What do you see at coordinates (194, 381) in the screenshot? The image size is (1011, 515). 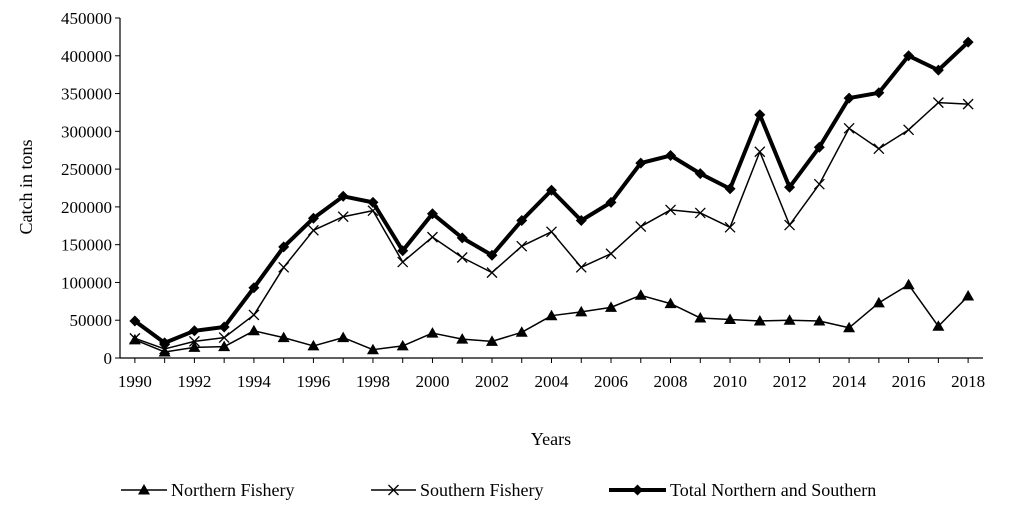 I see `x-tick-label: 1992` at bounding box center [194, 381].